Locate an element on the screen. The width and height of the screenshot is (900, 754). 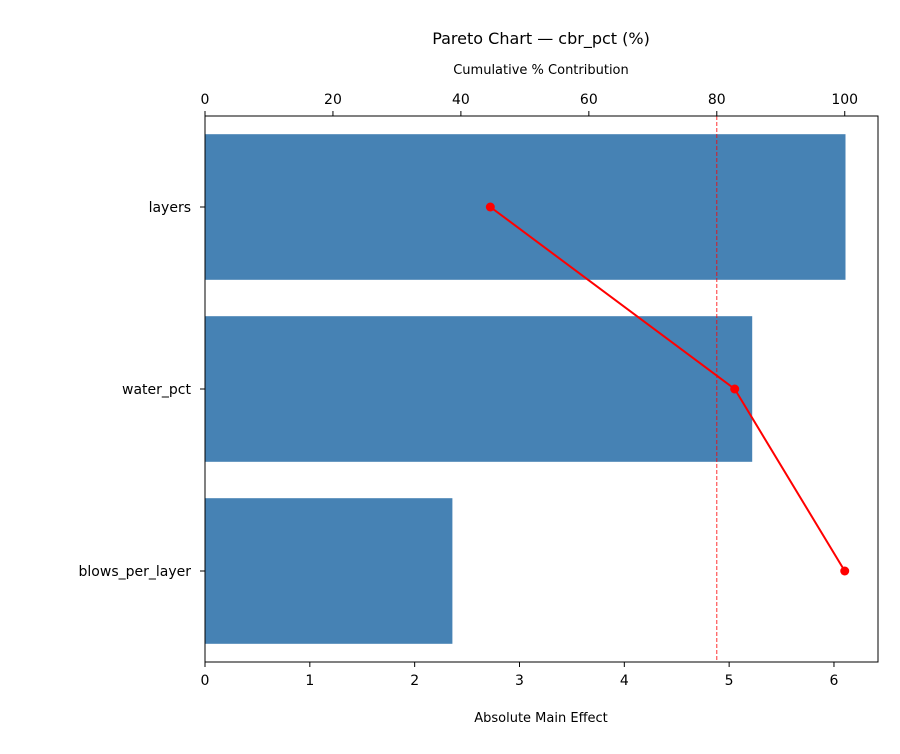
bar-water_pct is located at coordinates (479, 389).